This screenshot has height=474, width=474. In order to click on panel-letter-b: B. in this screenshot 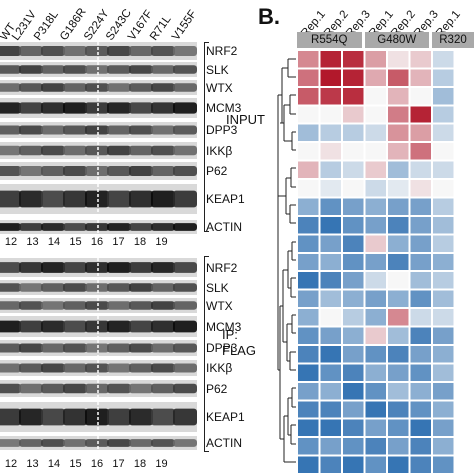, I will do `click(269, 16)`.